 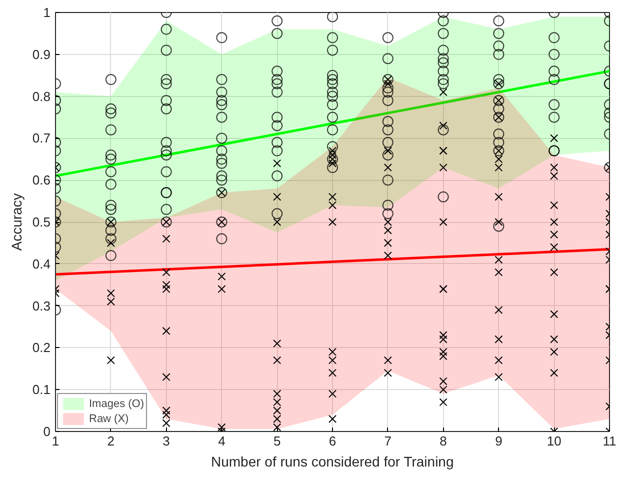 I want to click on x-tick-label: 11, so click(x=609, y=441).